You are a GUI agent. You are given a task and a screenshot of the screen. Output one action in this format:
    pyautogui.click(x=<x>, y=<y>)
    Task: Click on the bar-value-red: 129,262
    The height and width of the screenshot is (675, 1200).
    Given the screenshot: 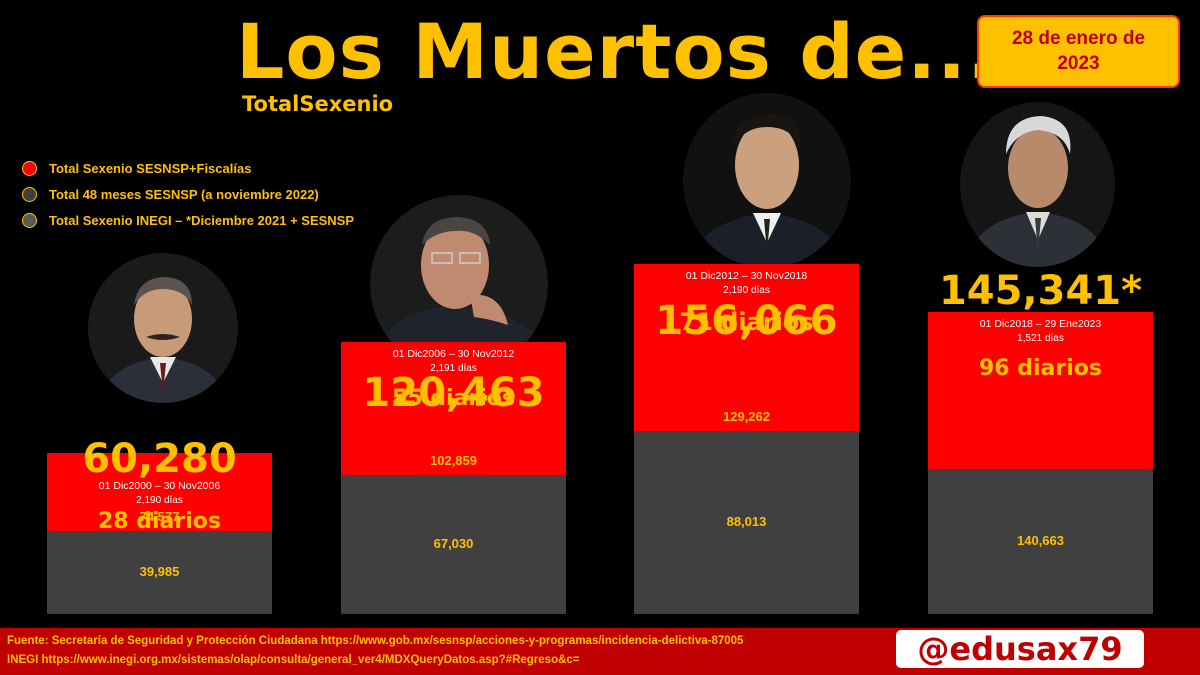 What is the action you would take?
    pyautogui.click(x=746, y=416)
    